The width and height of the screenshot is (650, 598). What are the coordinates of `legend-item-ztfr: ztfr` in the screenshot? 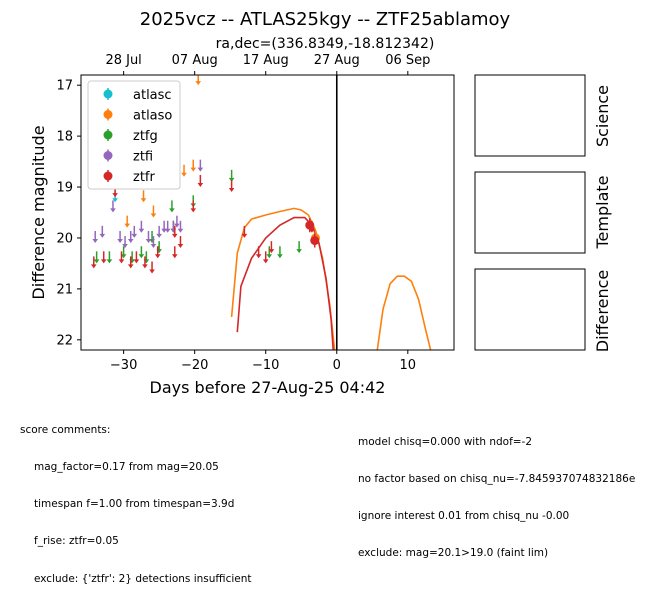 It's located at (129, 177).